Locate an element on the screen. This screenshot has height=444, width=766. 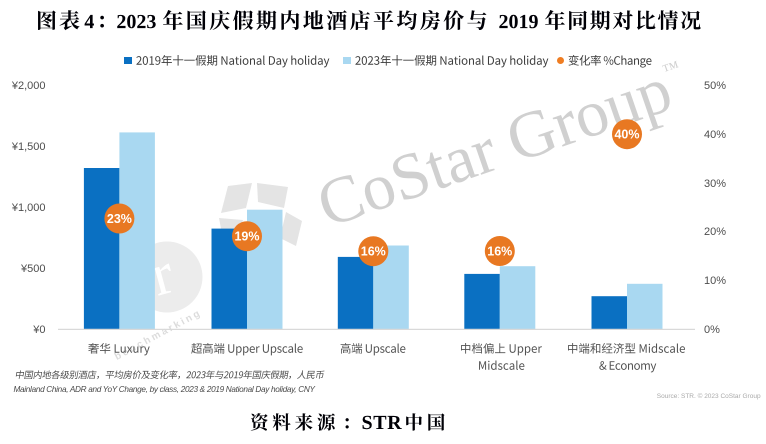
svg-text: 19% is located at coordinates (246, 237).